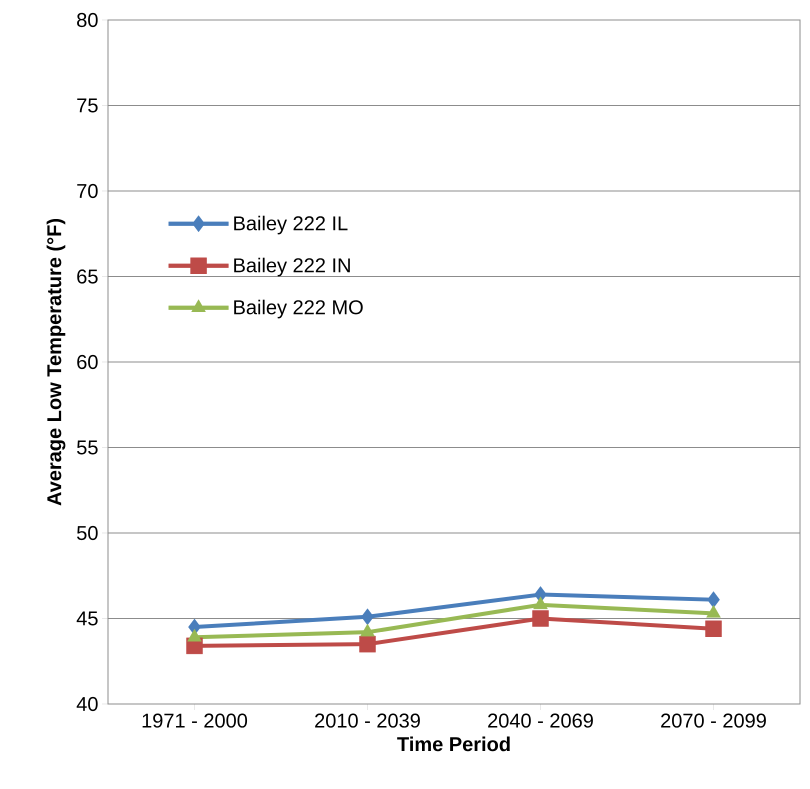 This screenshot has width=810, height=789. What do you see at coordinates (87, 619) in the screenshot?
I see `y-tick-label: 45` at bounding box center [87, 619].